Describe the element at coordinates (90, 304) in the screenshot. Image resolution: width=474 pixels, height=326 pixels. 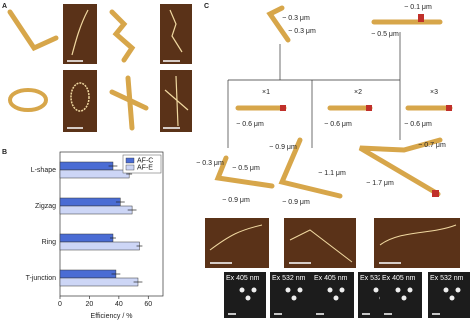
I see `x-tick-label: 20` at that location.